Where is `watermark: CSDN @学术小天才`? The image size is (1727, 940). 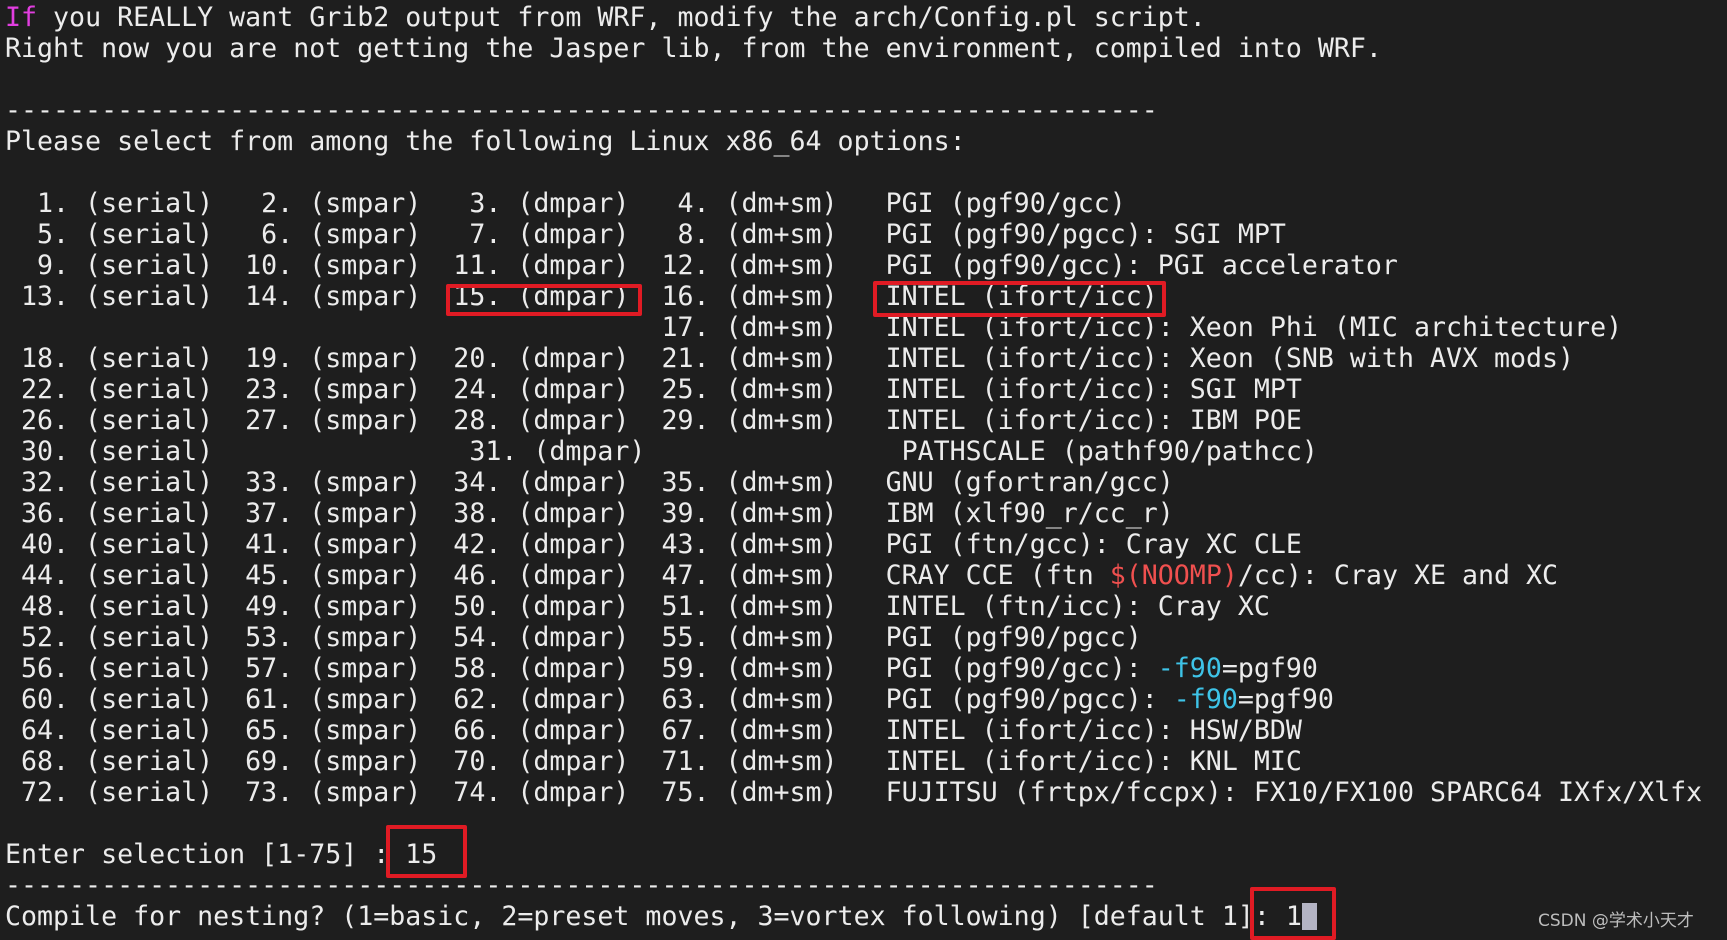
watermark: CSDN @学术小天才 is located at coordinates (1616, 921).